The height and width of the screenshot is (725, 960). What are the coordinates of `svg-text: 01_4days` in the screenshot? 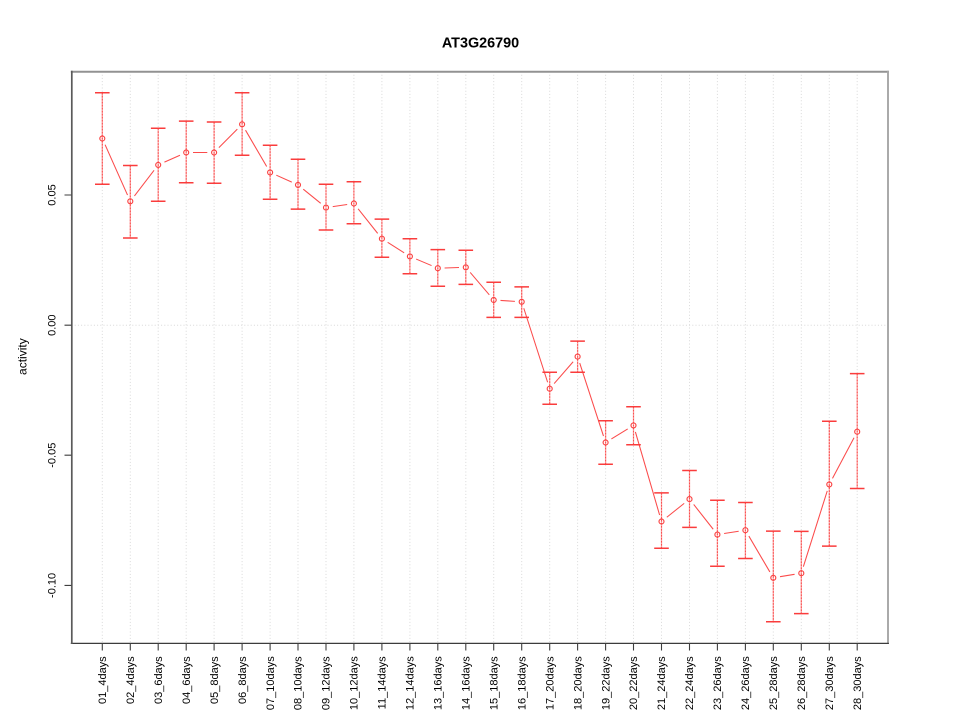 It's located at (103, 680).